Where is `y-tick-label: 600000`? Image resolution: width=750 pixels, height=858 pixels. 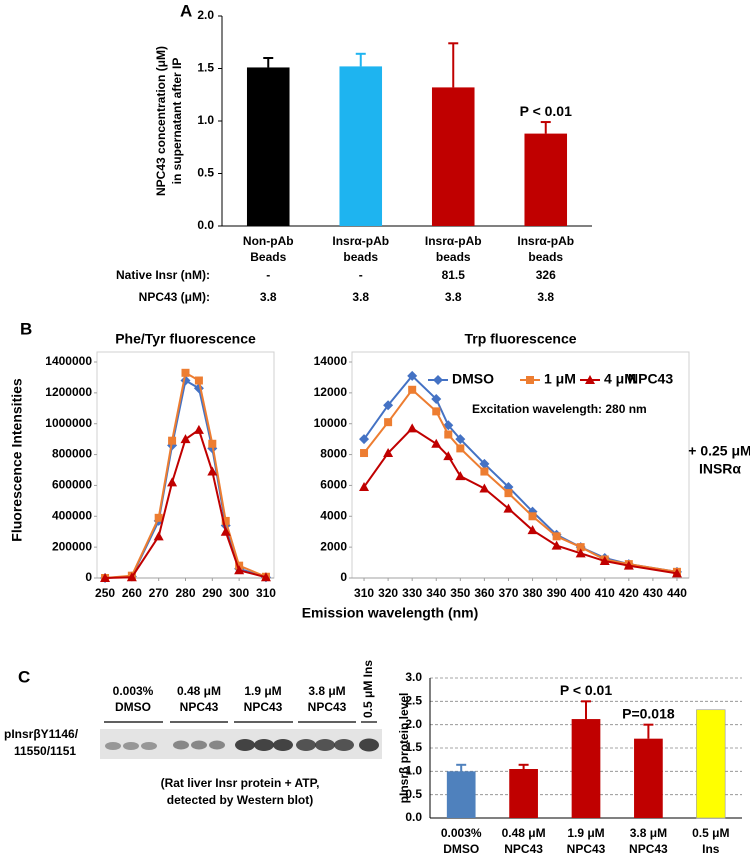
y-tick-label: 600000 is located at coordinates (72, 485).